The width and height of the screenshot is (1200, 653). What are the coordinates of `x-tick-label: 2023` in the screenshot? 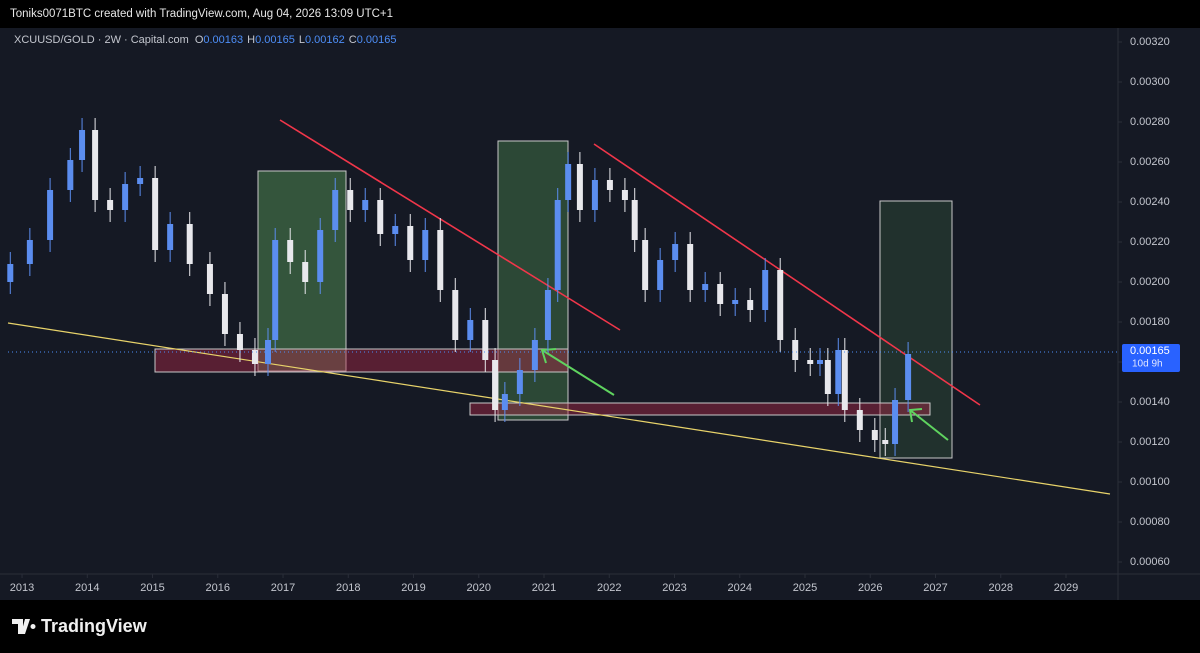 It's located at (674, 588).